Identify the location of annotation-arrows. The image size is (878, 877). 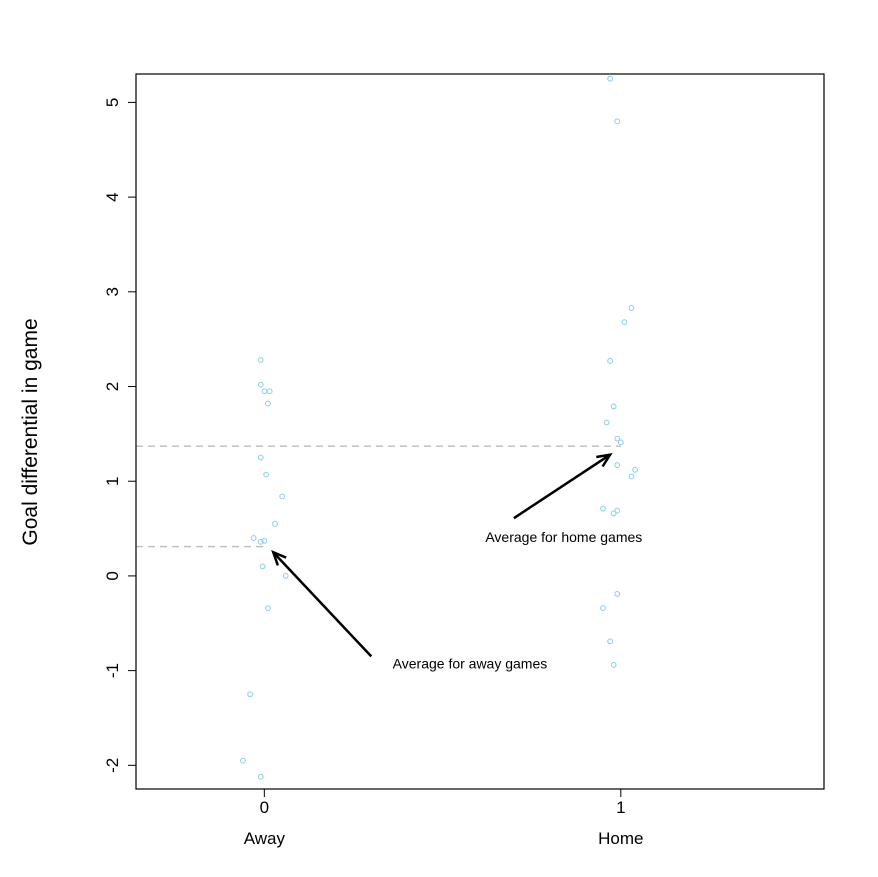
(442, 555).